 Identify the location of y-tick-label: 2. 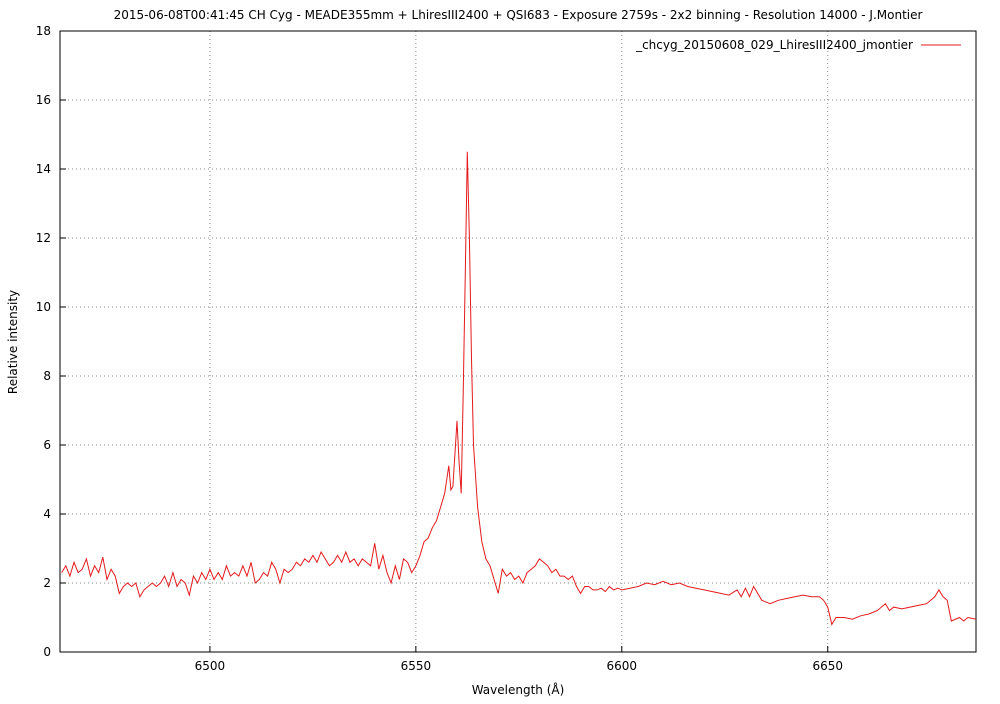
(47, 583).